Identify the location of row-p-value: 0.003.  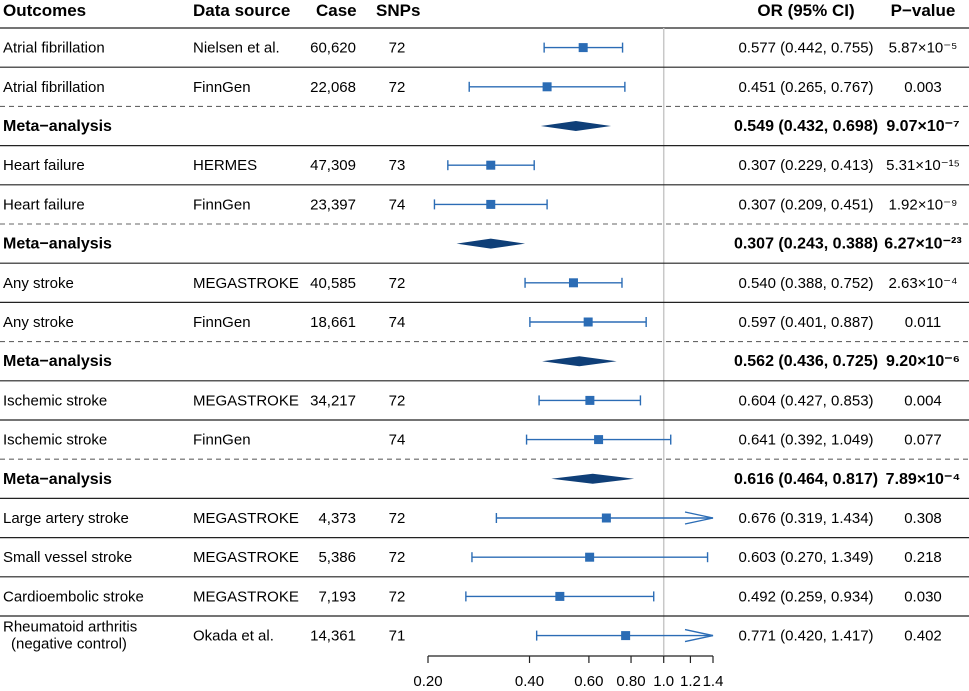
(923, 87).